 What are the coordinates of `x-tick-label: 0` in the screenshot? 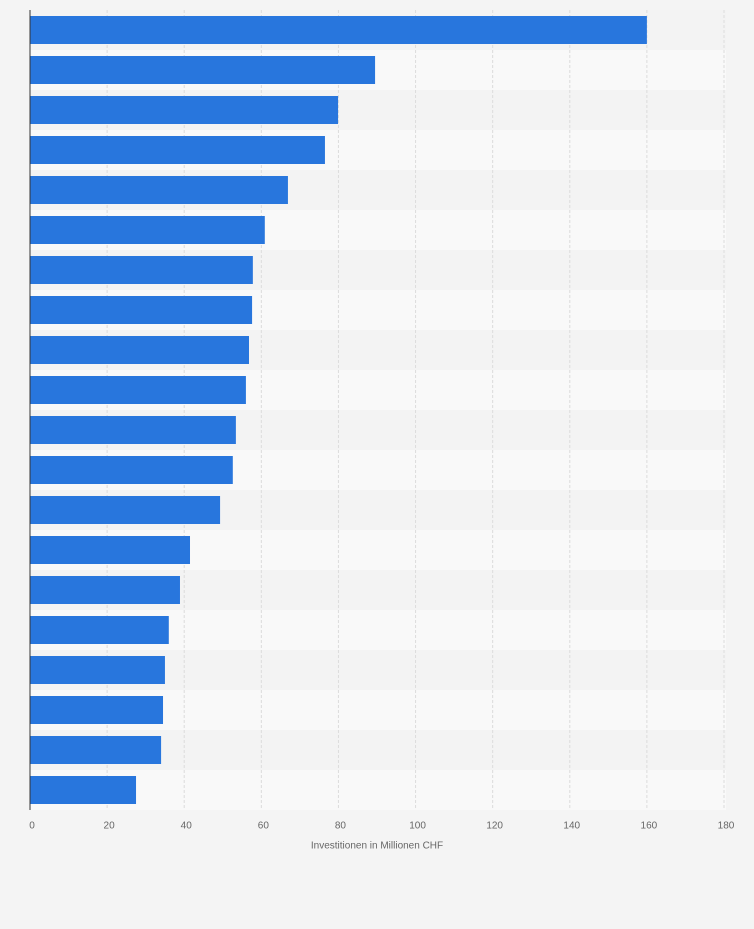 It's located at (32, 826).